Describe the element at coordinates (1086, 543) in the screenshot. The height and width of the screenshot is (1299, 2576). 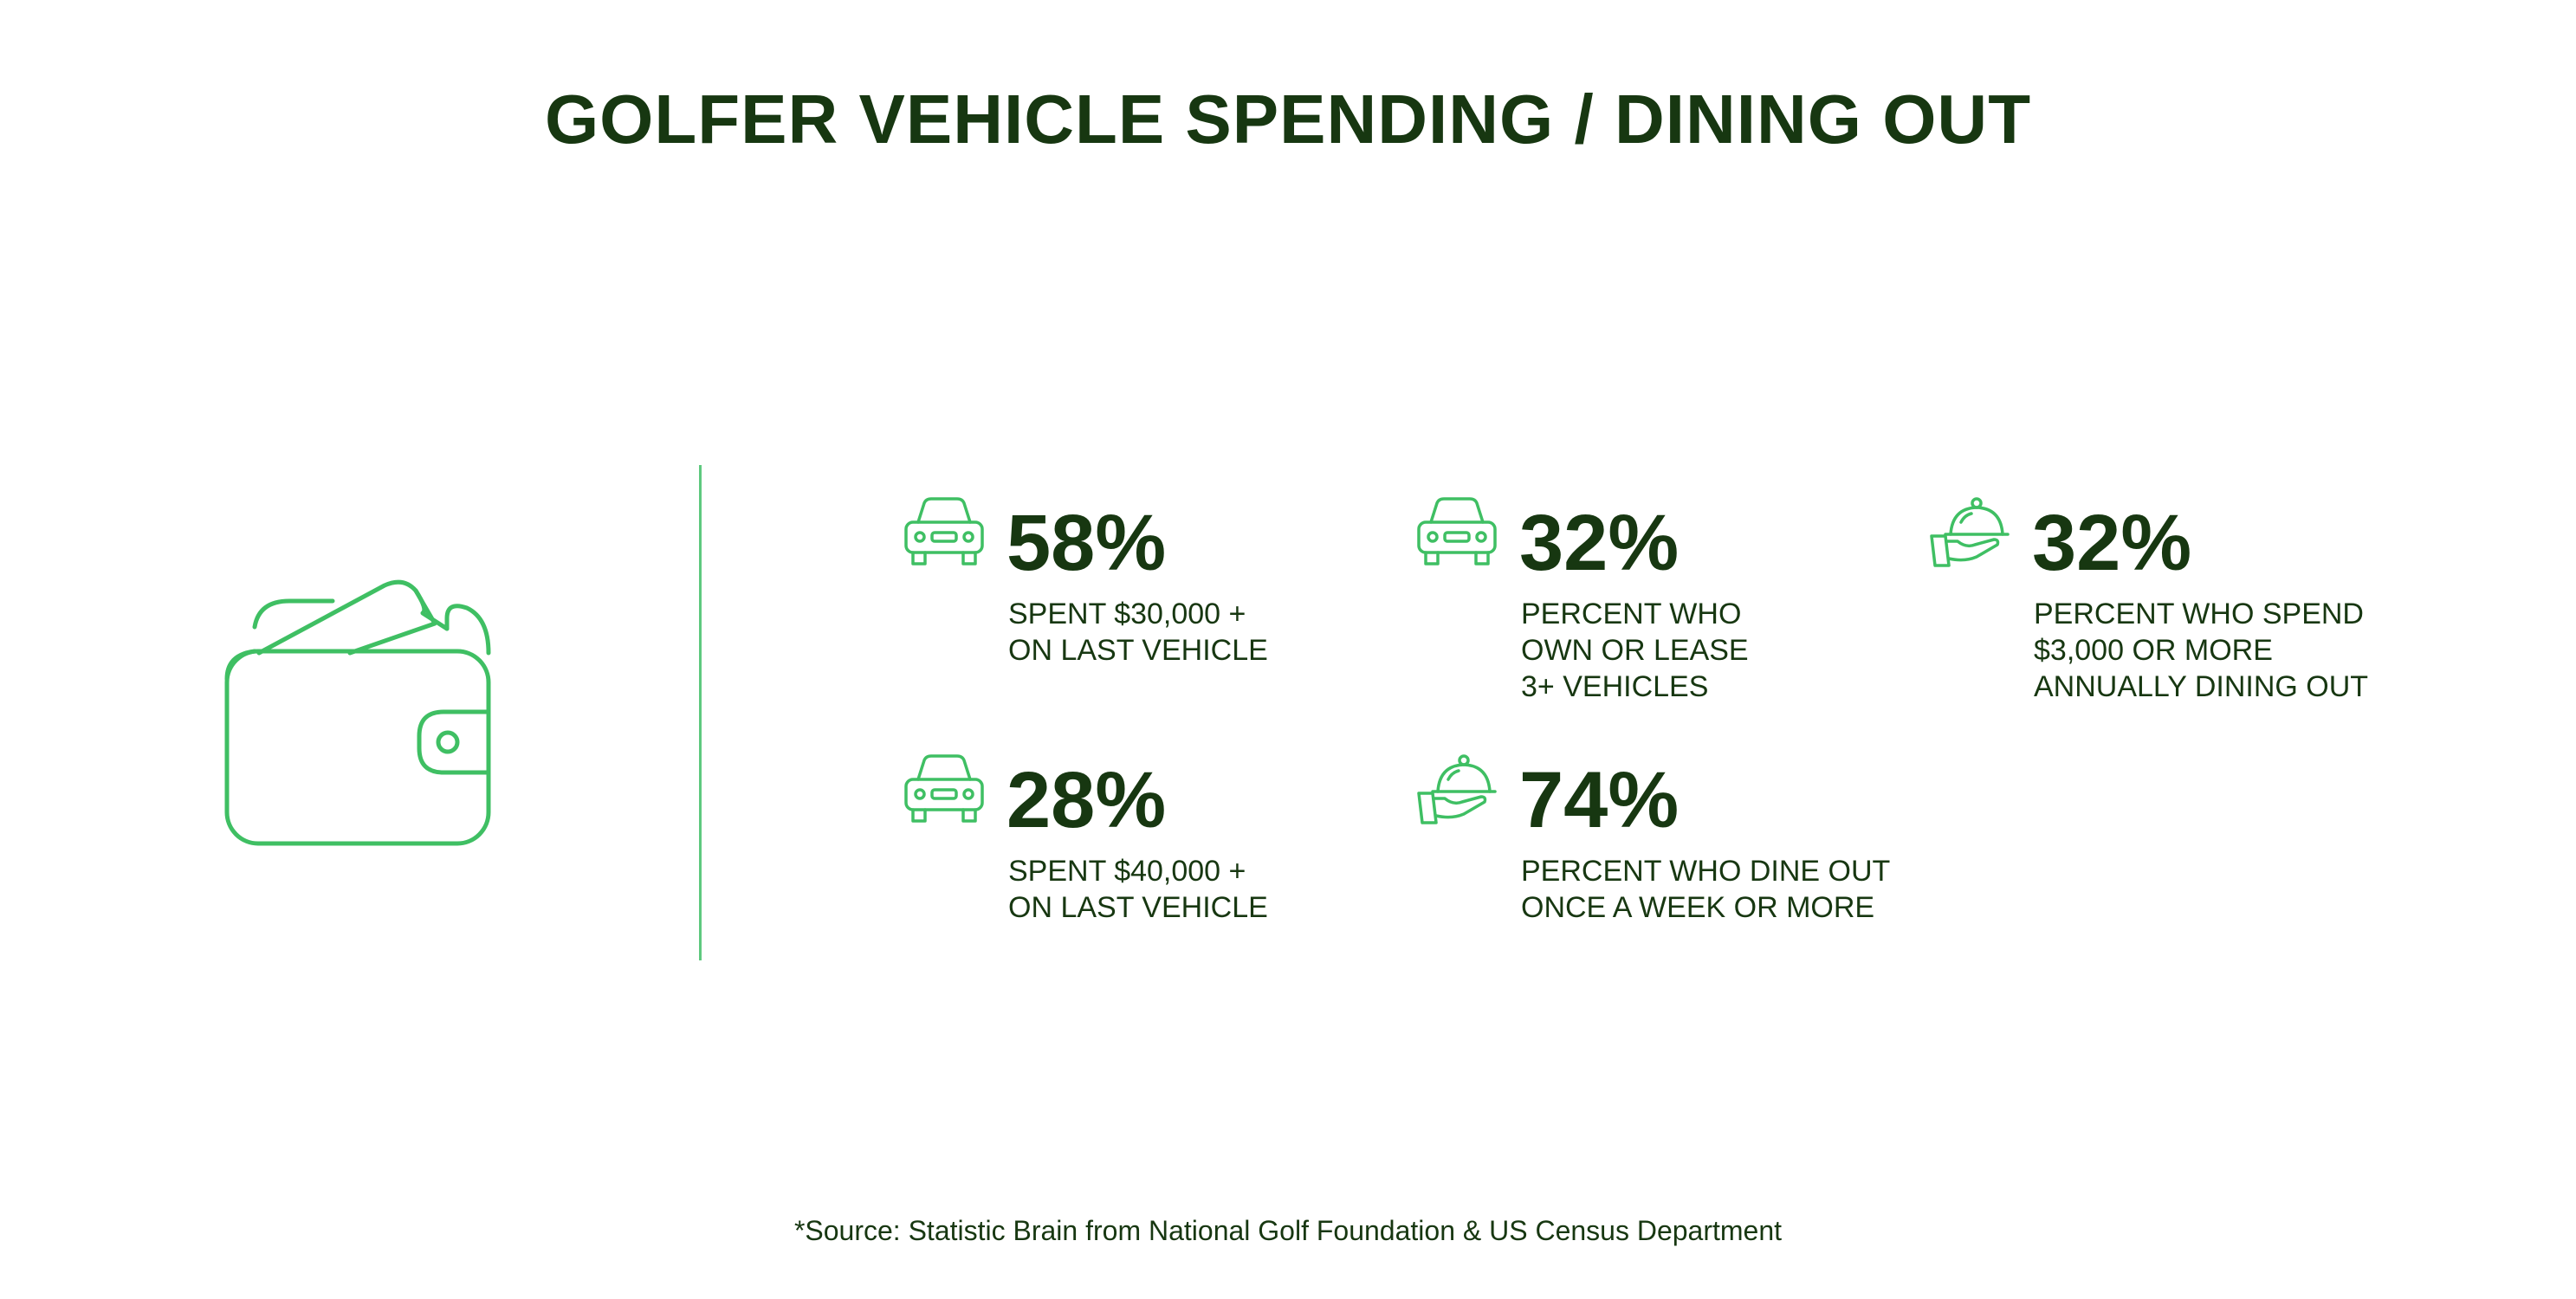
I see `stat-value: 58%` at that location.